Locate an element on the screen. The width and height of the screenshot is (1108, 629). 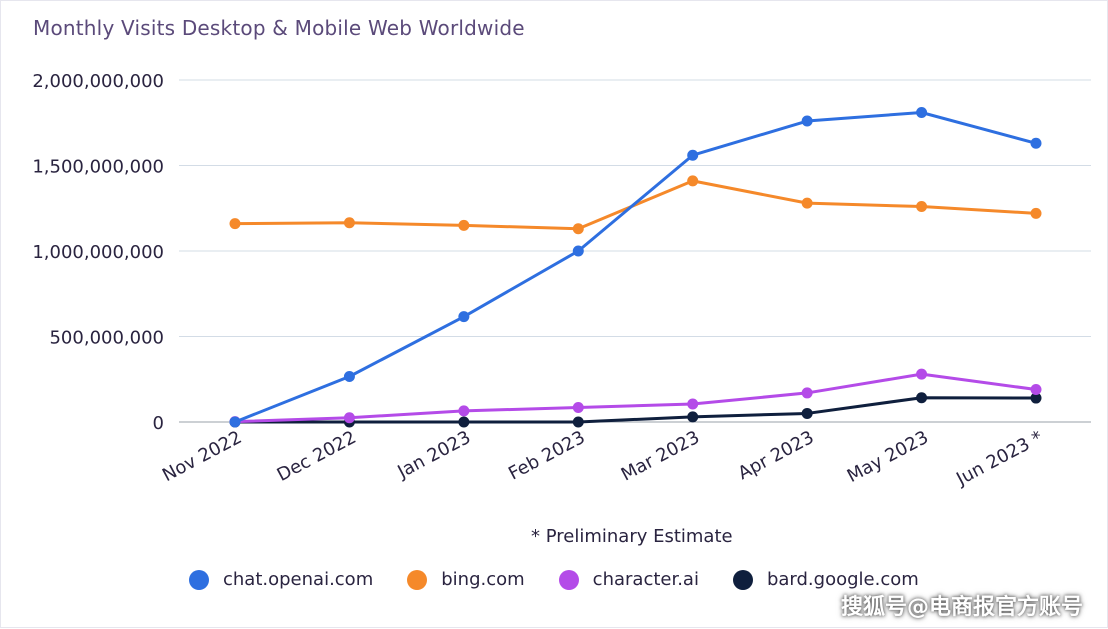
x-tick-label: Feb 2023 is located at coordinates (547, 456).